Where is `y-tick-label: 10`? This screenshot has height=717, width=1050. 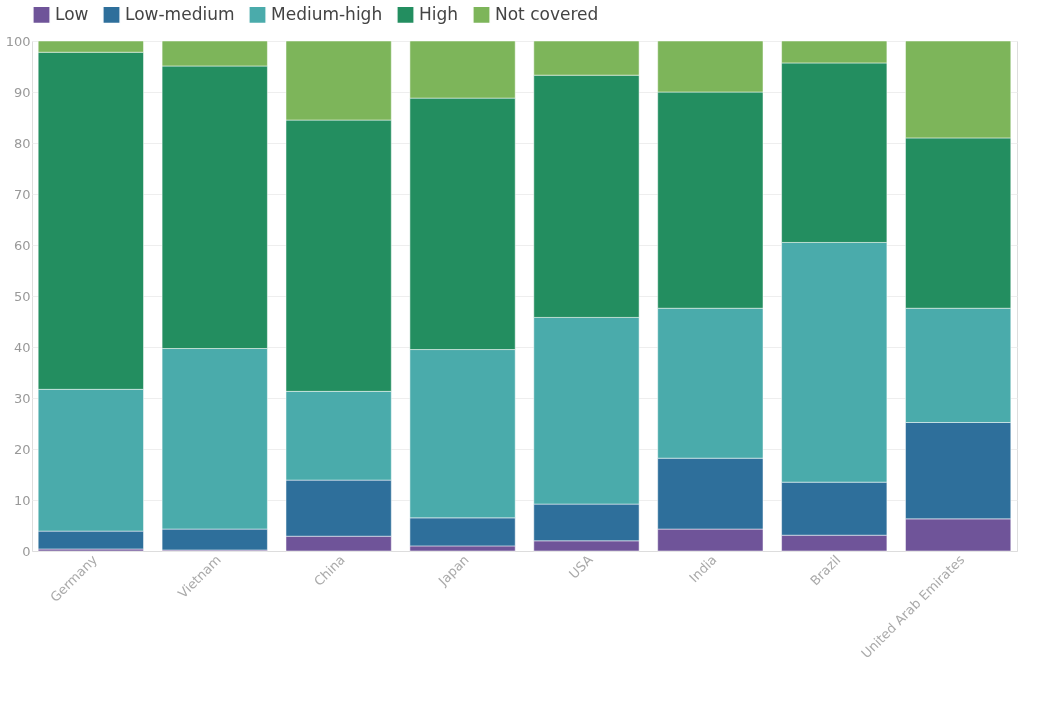 y-tick-label: 10 is located at coordinates (22, 500).